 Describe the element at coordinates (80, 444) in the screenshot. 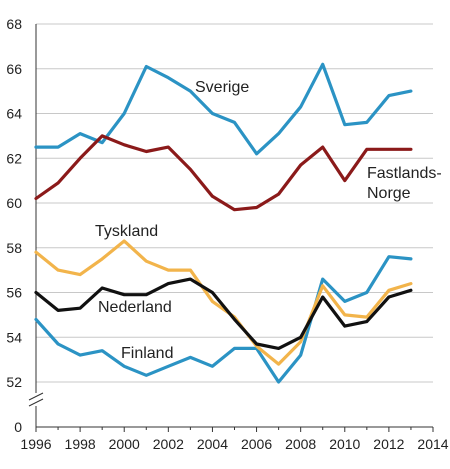

I see `x-tick-label: 1998` at that location.